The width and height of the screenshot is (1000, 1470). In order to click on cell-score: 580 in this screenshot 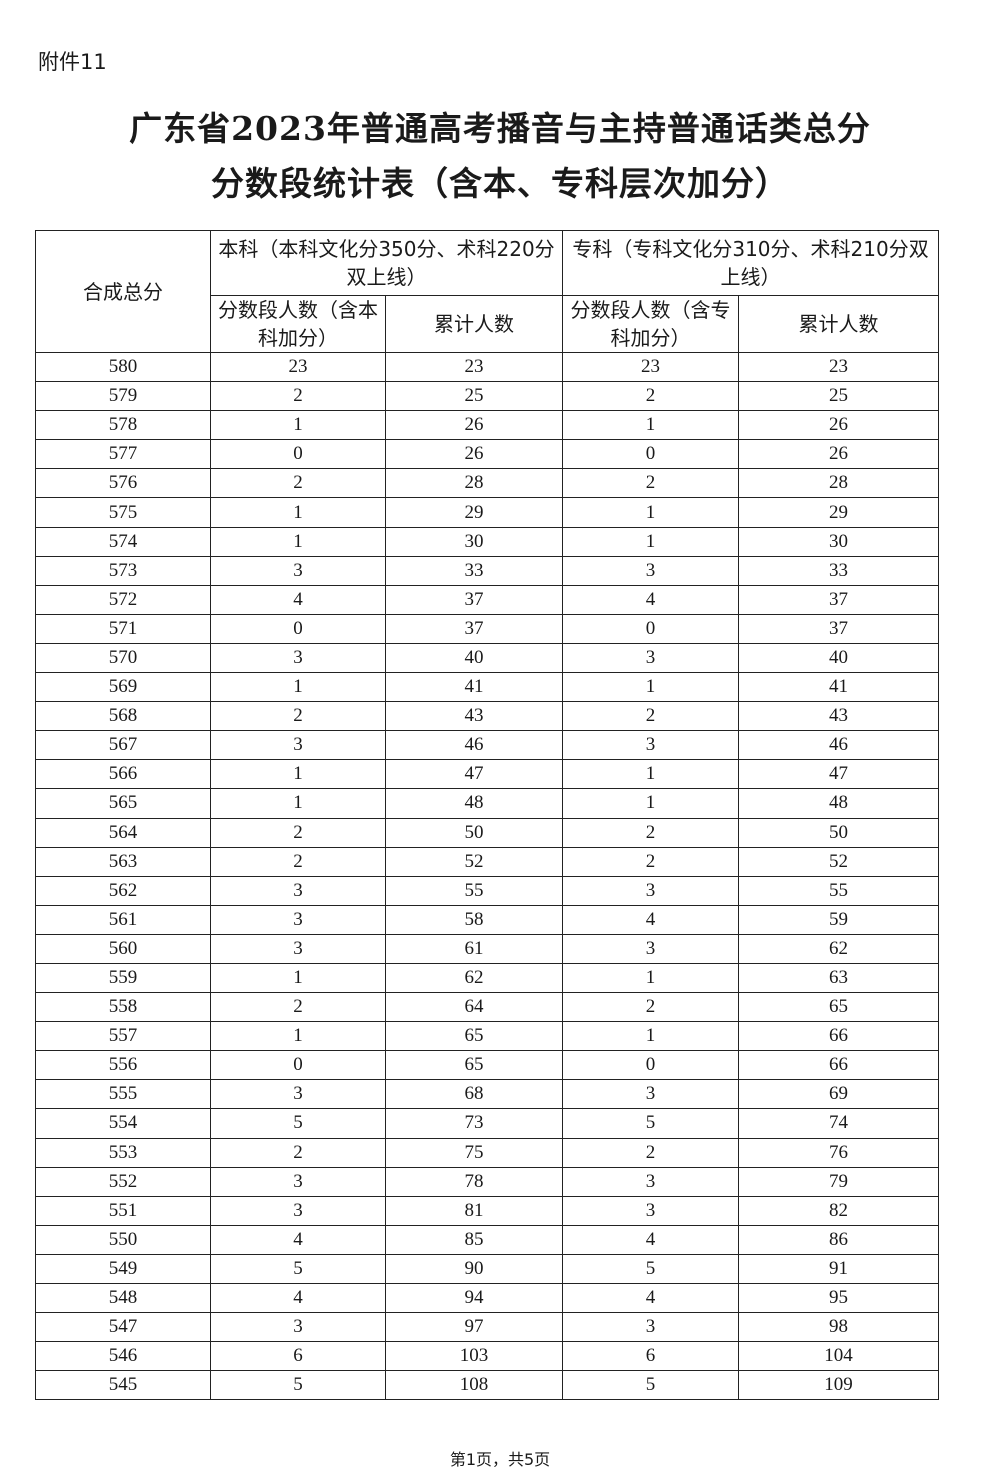, I will do `click(123, 367)`.